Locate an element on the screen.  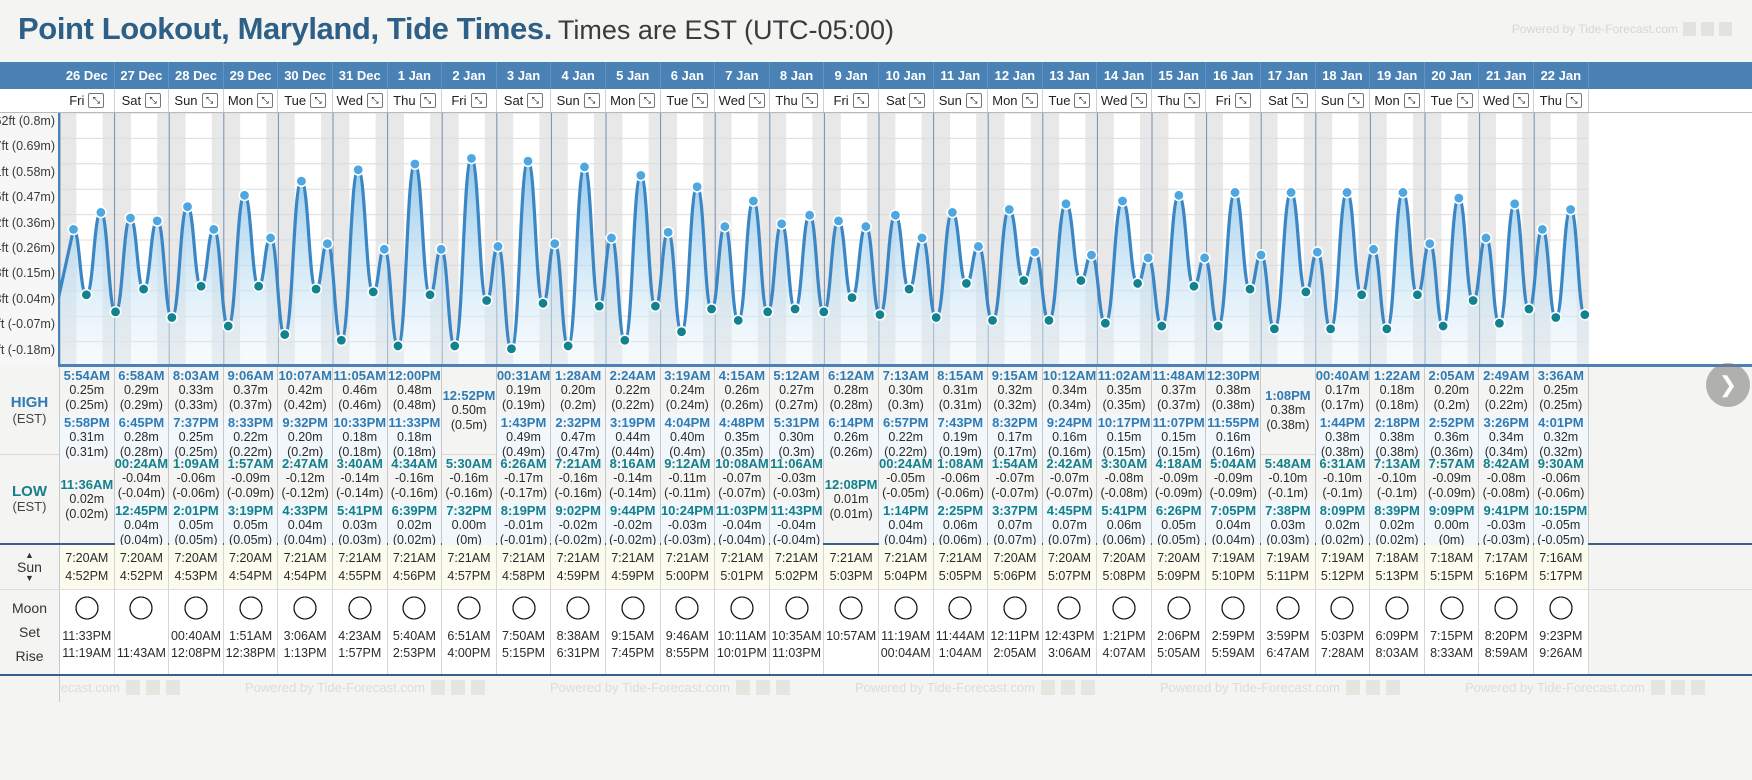
date-header-cell: 26 Dec is located at coordinates (87, 75).